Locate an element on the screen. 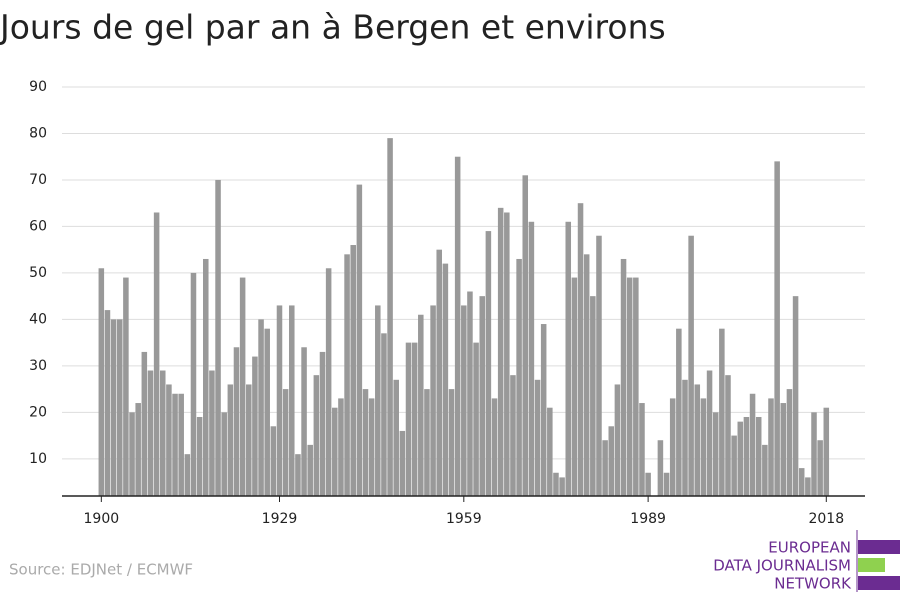 This screenshot has width=900, height=600. chart-title: Jours de gel par an à Bergen et environs is located at coordinates (333, 27).